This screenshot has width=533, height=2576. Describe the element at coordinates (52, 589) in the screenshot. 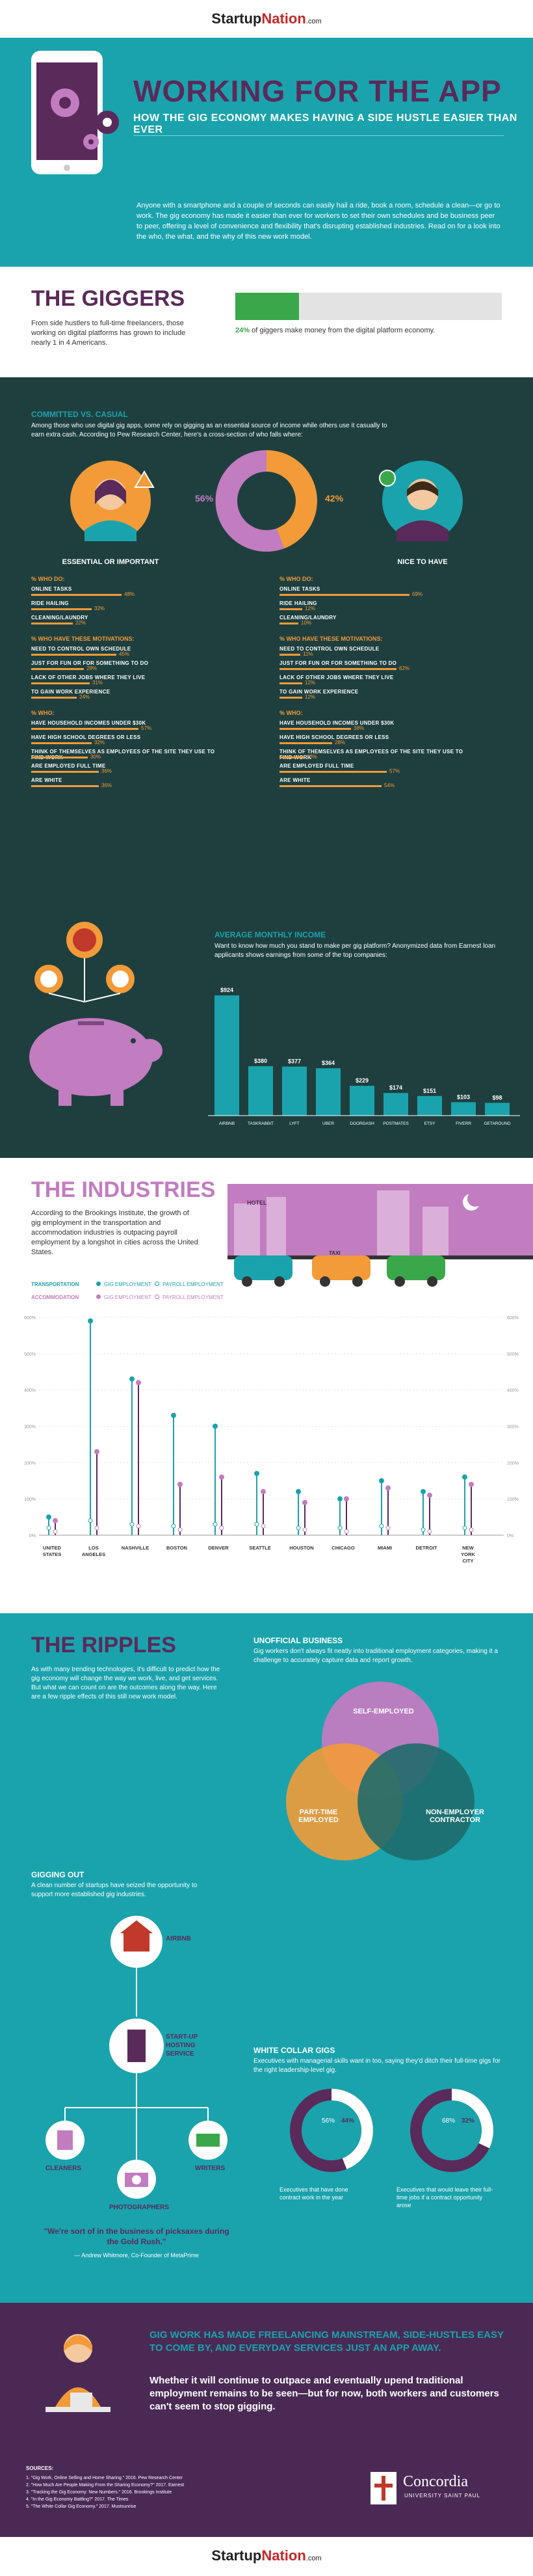

I see `left-do-label: ONLINE TASKS` at that location.